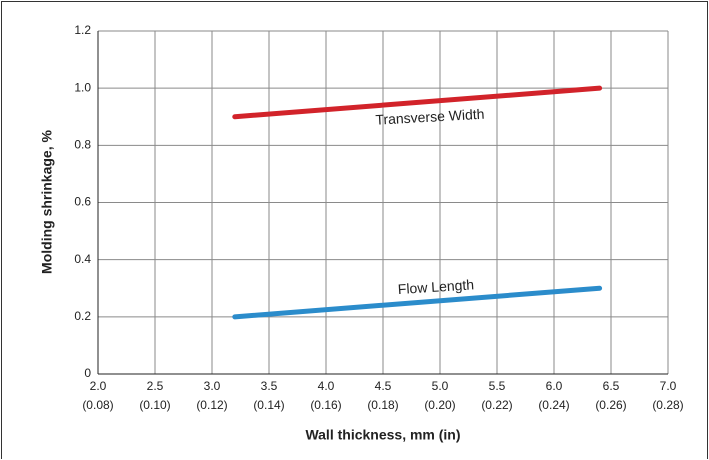 The height and width of the screenshot is (460, 709). What do you see at coordinates (98, 386) in the screenshot?
I see `x-tick-label: 2.0` at bounding box center [98, 386].